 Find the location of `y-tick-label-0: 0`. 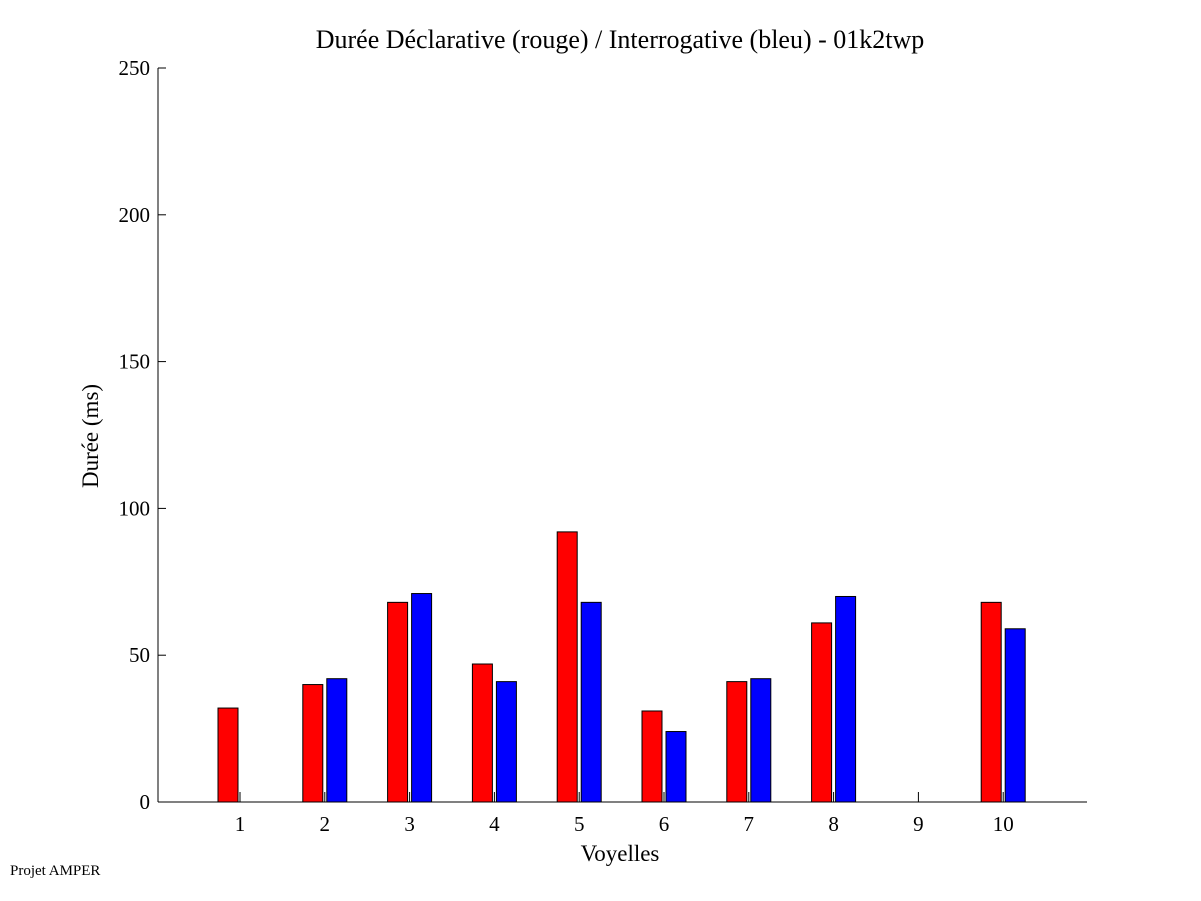

y-tick-label-0: 0 is located at coordinates (145, 802).